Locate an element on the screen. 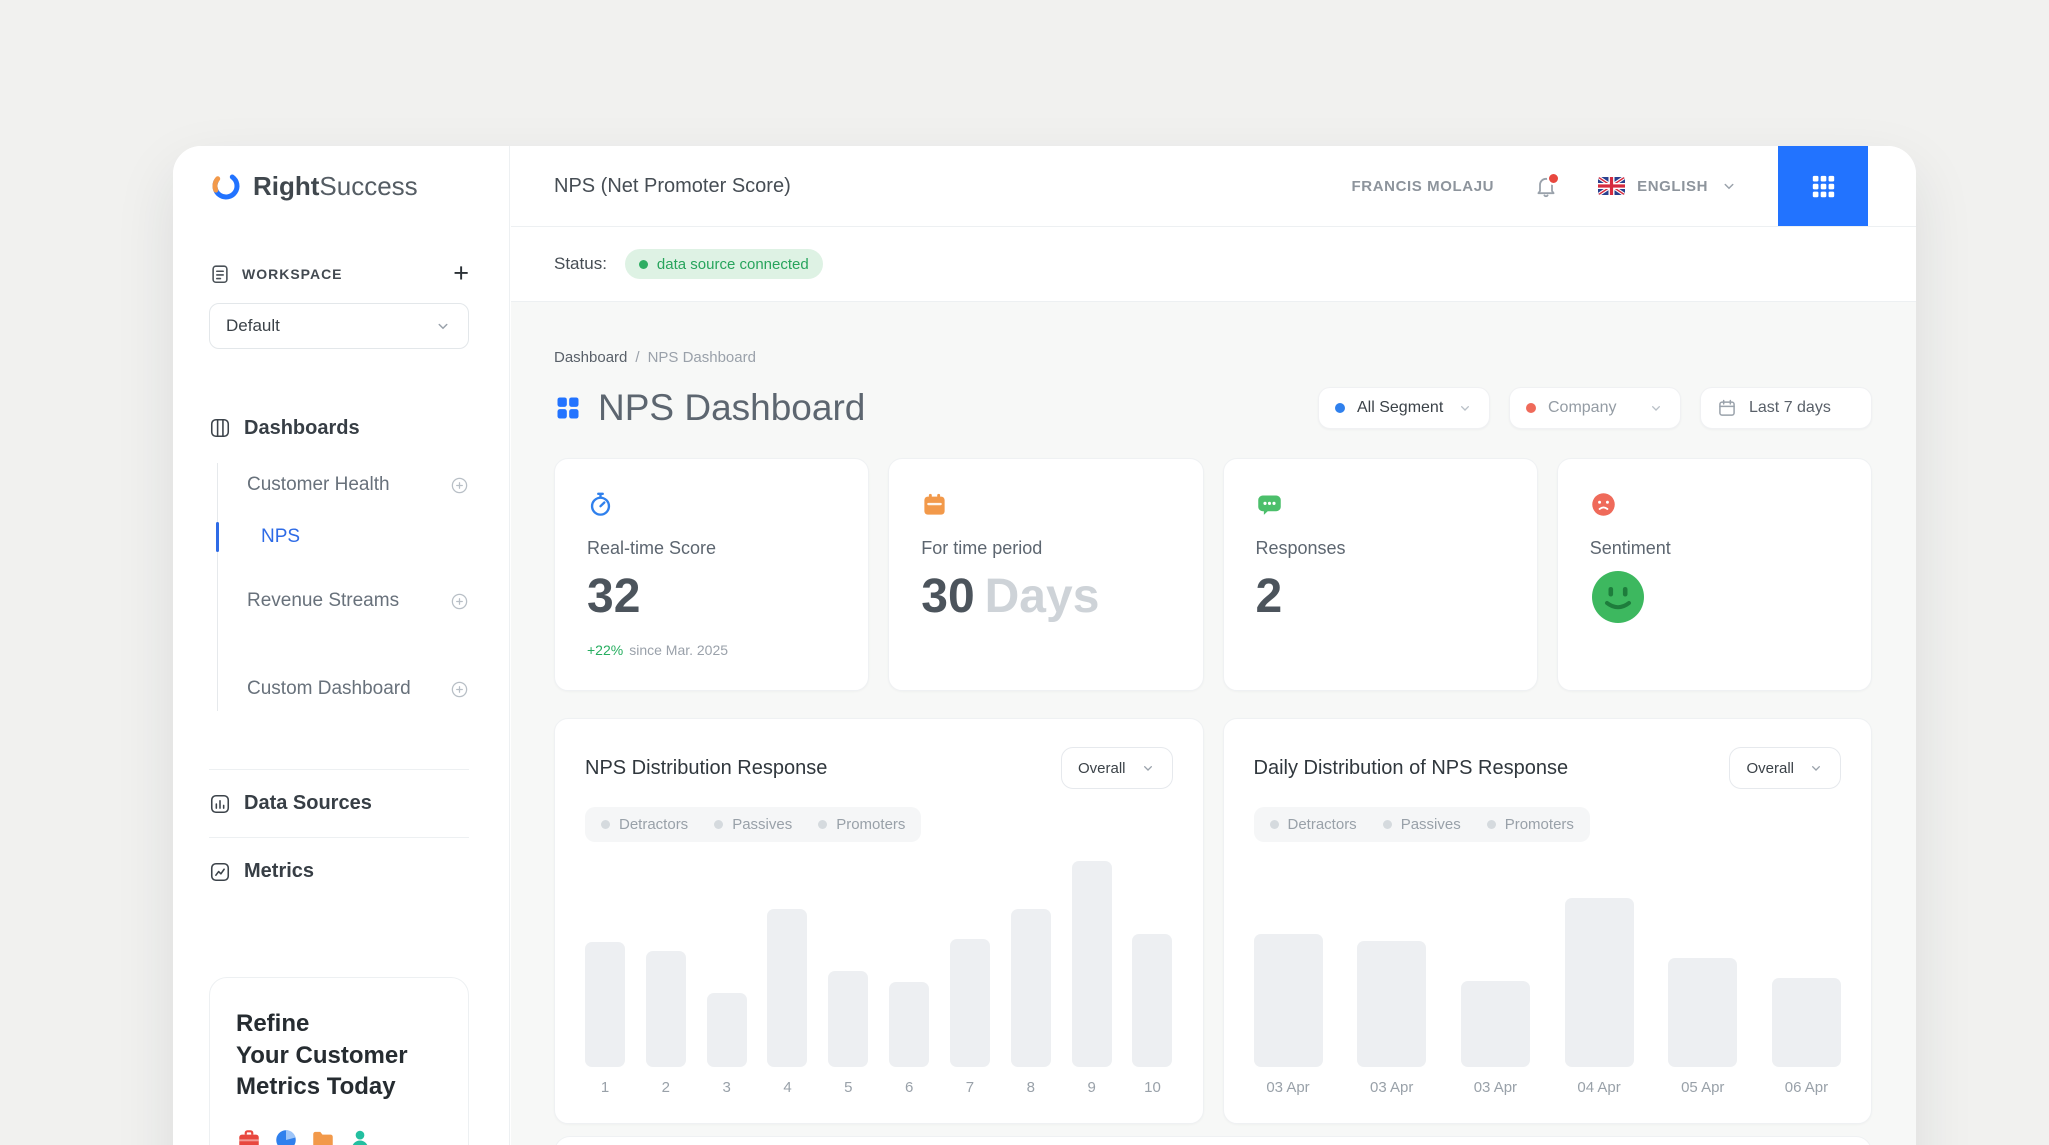 The width and height of the screenshot is (2049, 1145). overall-select-value: Overall is located at coordinates (1101, 768).